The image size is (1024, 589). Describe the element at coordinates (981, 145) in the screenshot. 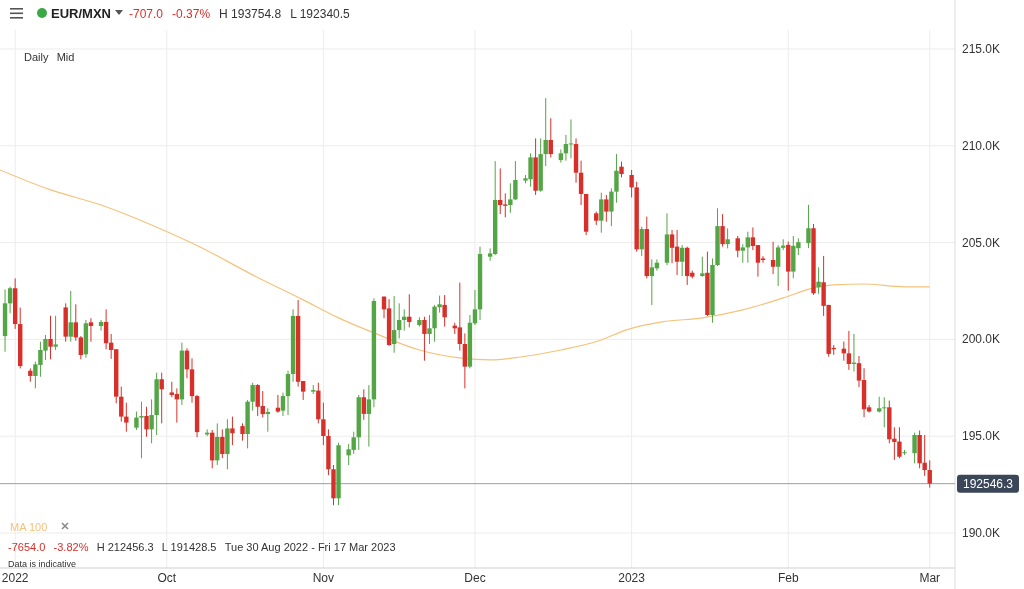

I see `y-tick-label: 210.0K` at that location.